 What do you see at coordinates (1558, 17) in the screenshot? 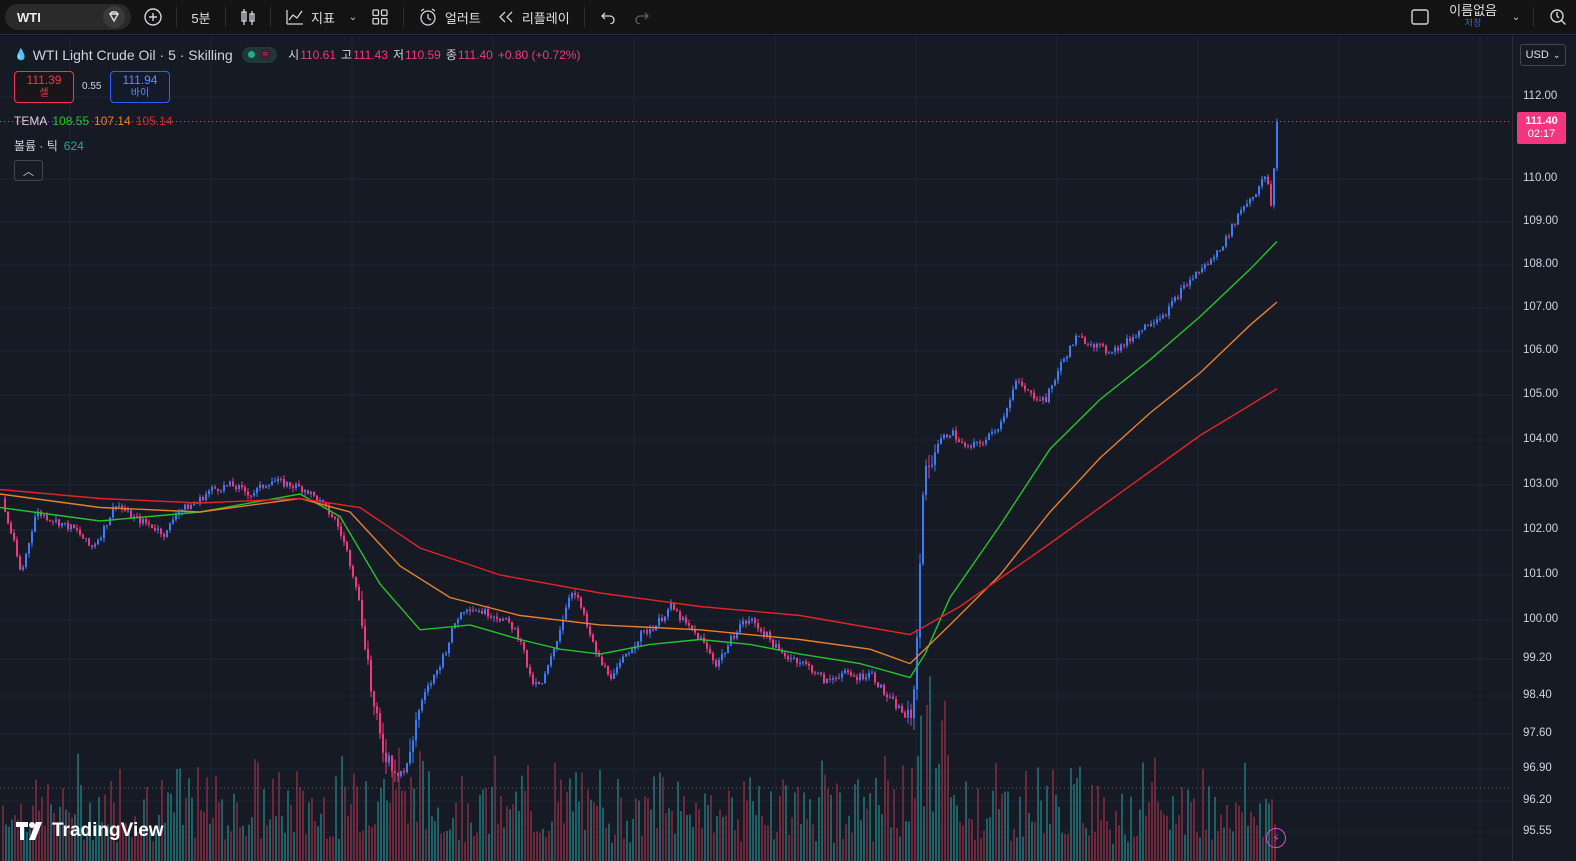
I see `quick-search-button` at bounding box center [1558, 17].